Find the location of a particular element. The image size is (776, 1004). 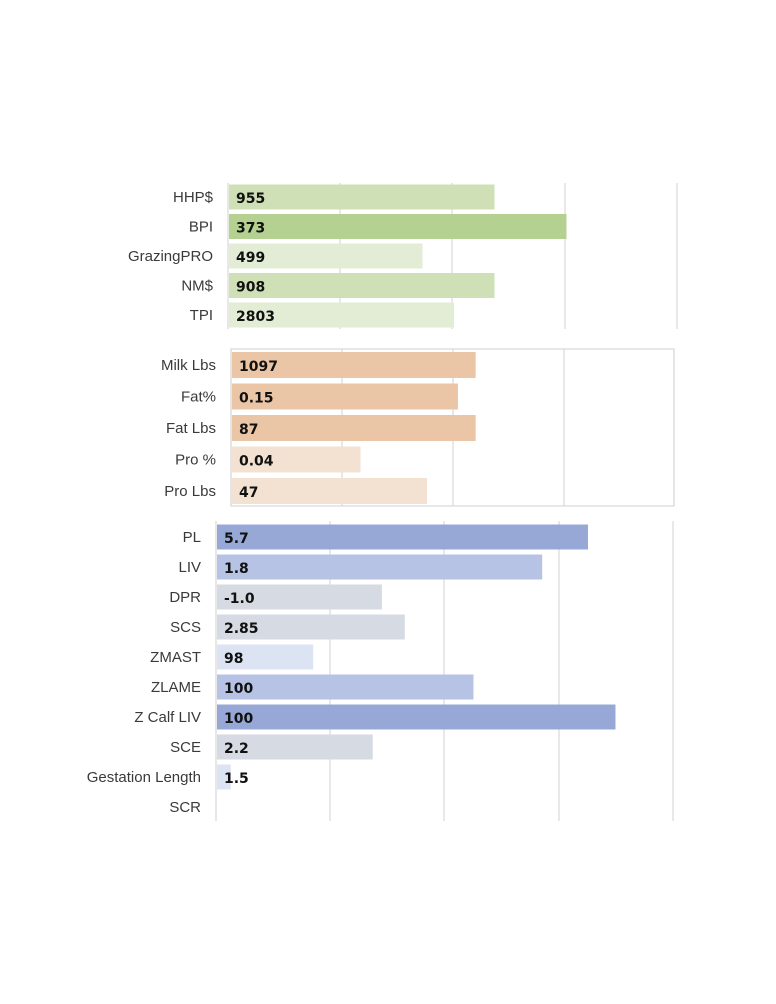

category-label: GrazingPRO is located at coordinates (170, 256).